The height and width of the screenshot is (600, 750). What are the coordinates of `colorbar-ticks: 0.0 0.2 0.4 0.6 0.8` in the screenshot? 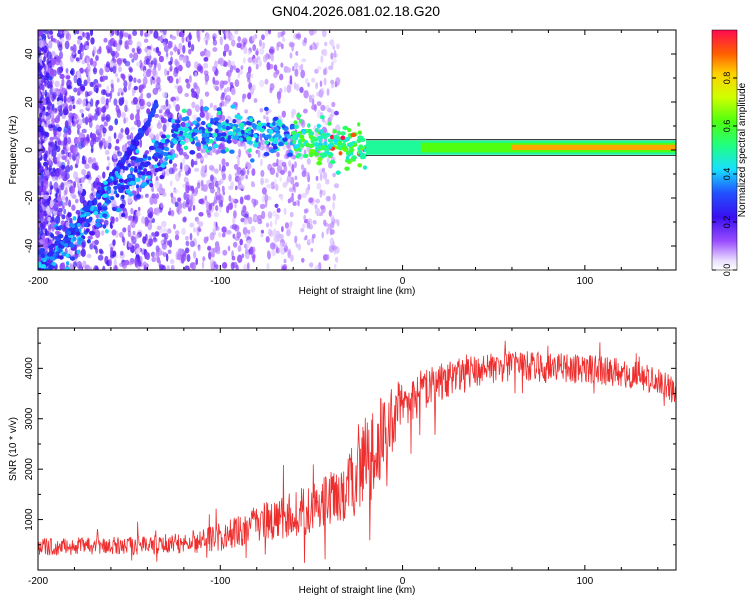 It's located at (724, 174).